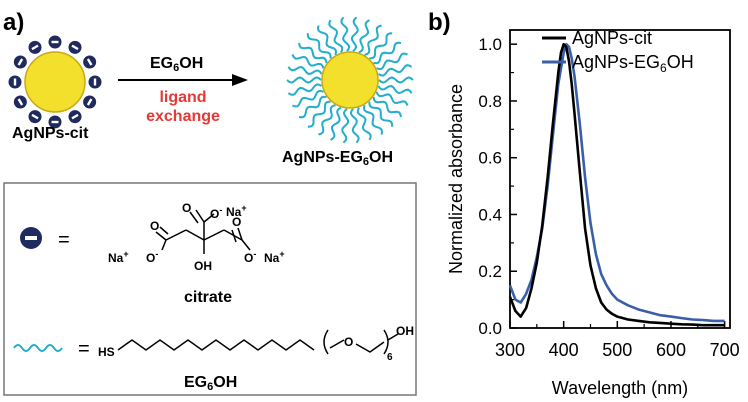 The image size is (748, 402). What do you see at coordinates (620, 388) in the screenshot?
I see `x-axis-label: Wavelength (nm)` at bounding box center [620, 388].